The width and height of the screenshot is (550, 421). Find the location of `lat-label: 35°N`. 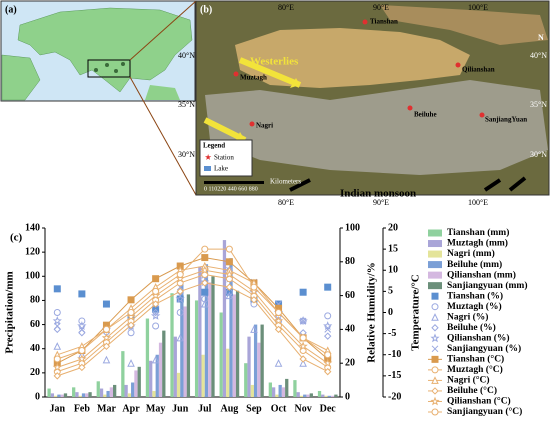

lat-label: 35°N is located at coordinates (186, 104).